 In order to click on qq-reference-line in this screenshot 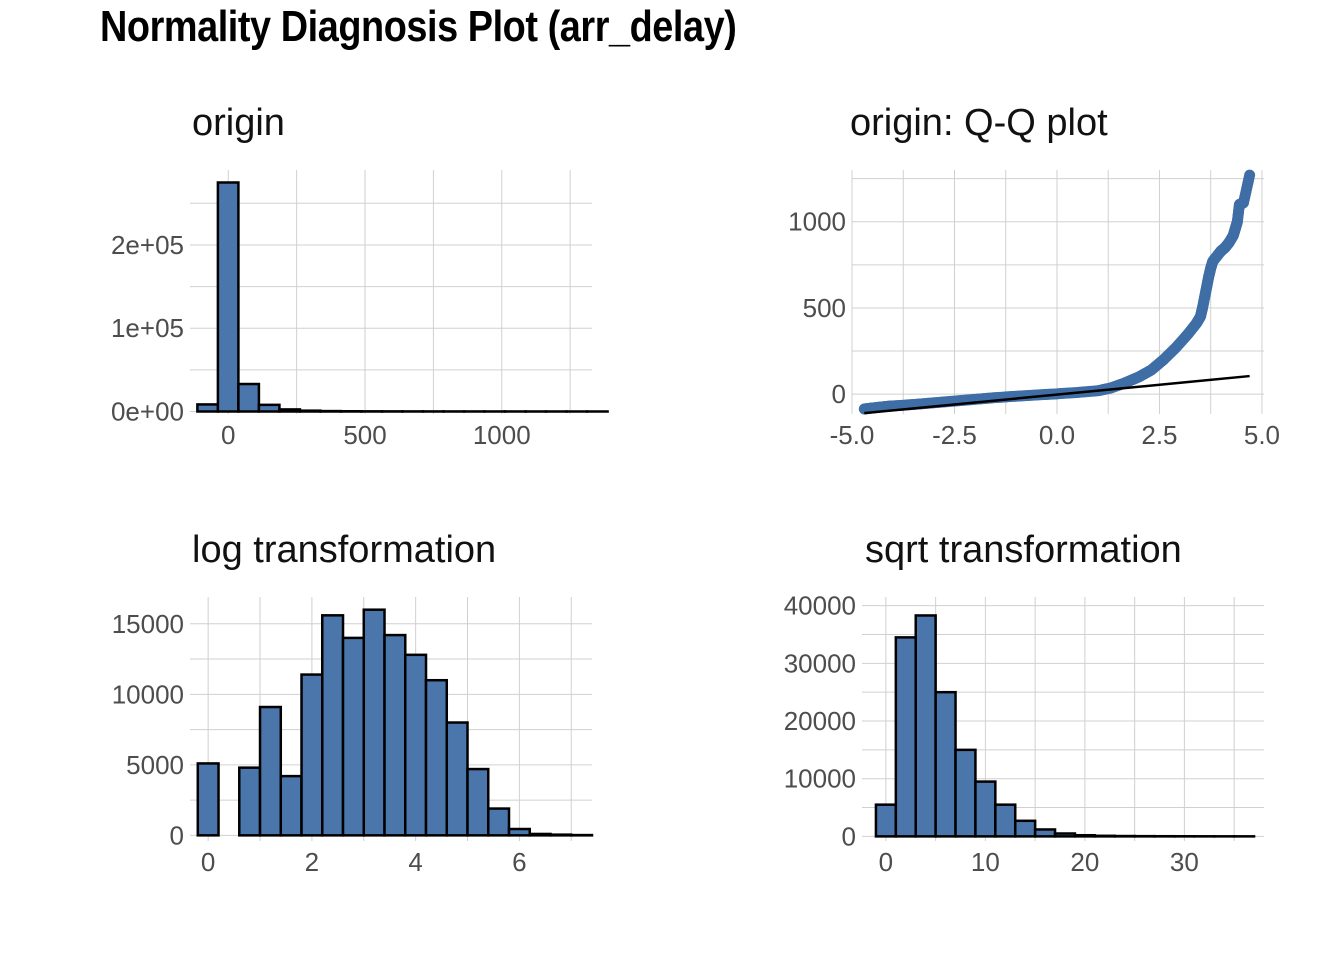, I will do `click(1057, 394)`.